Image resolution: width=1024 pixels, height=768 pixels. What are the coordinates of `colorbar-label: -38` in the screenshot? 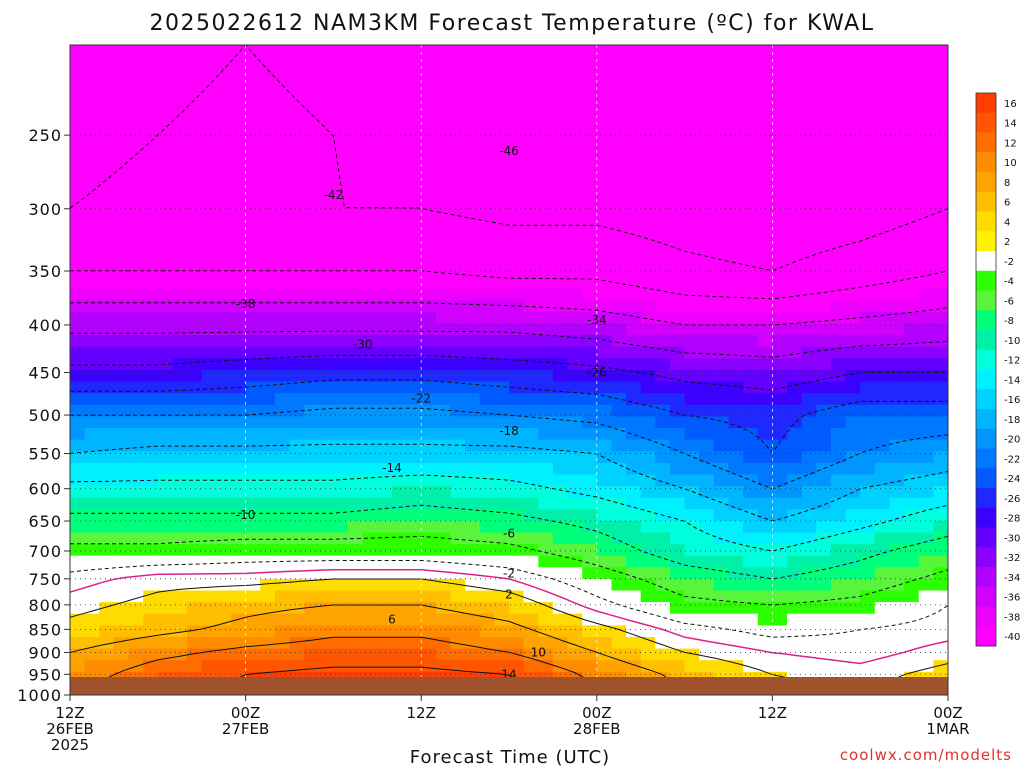 It's located at (1012, 617).